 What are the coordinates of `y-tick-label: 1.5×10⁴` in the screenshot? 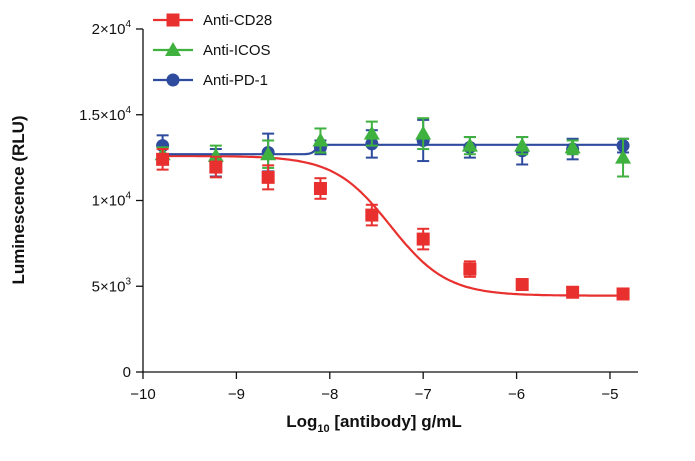 It's located at (105, 114).